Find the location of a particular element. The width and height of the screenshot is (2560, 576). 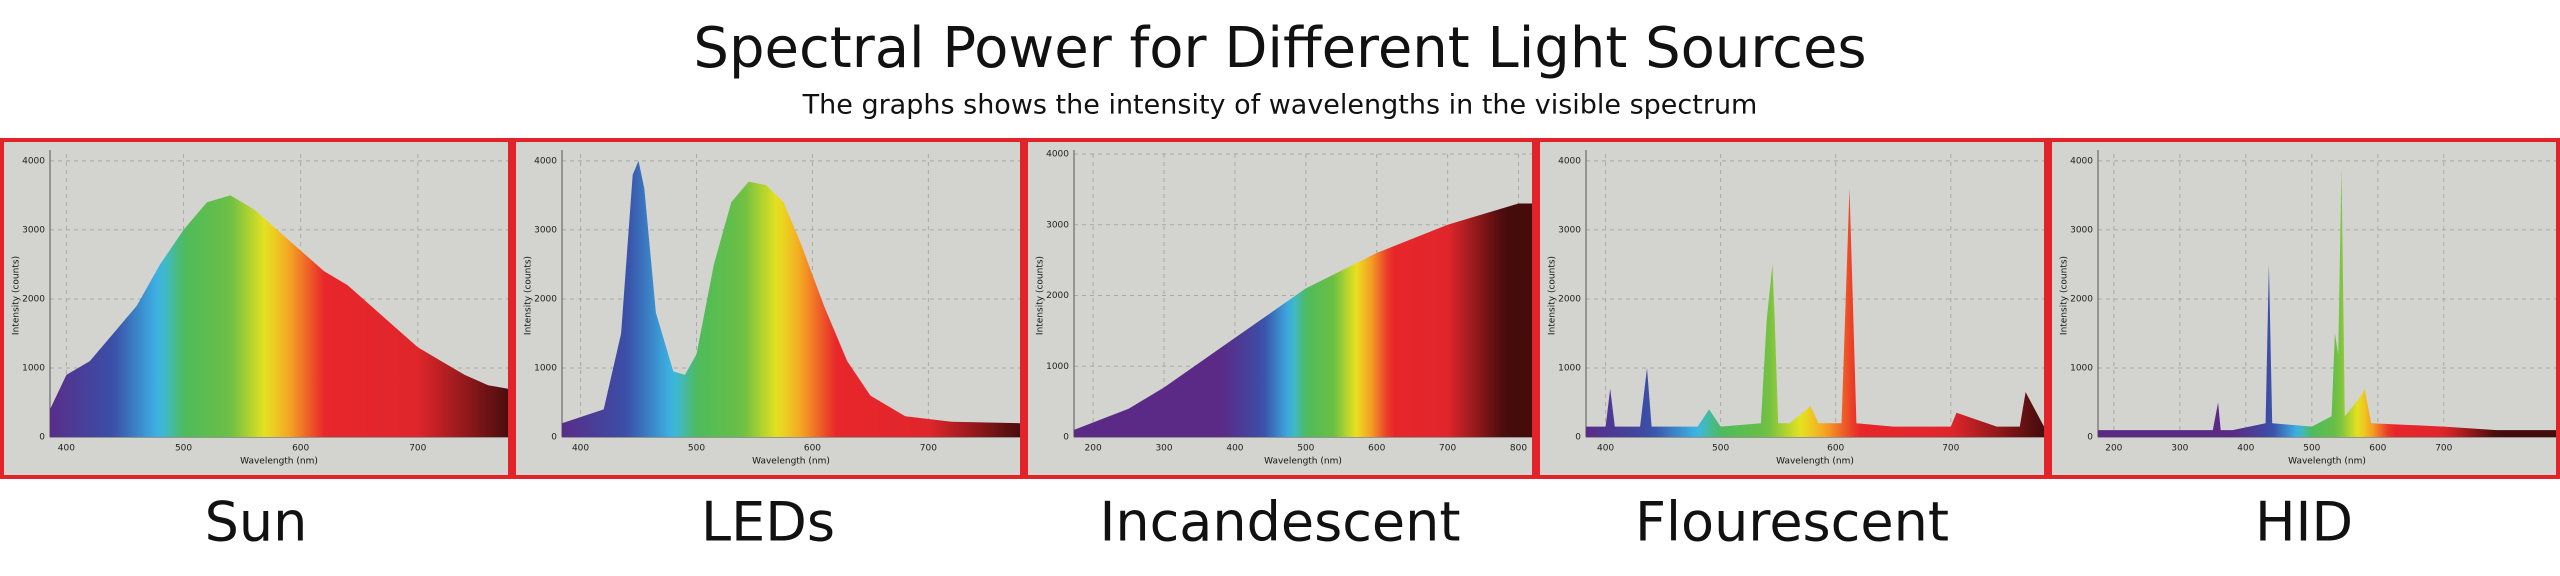

panel-label: Flourescent is located at coordinates (1792, 522).